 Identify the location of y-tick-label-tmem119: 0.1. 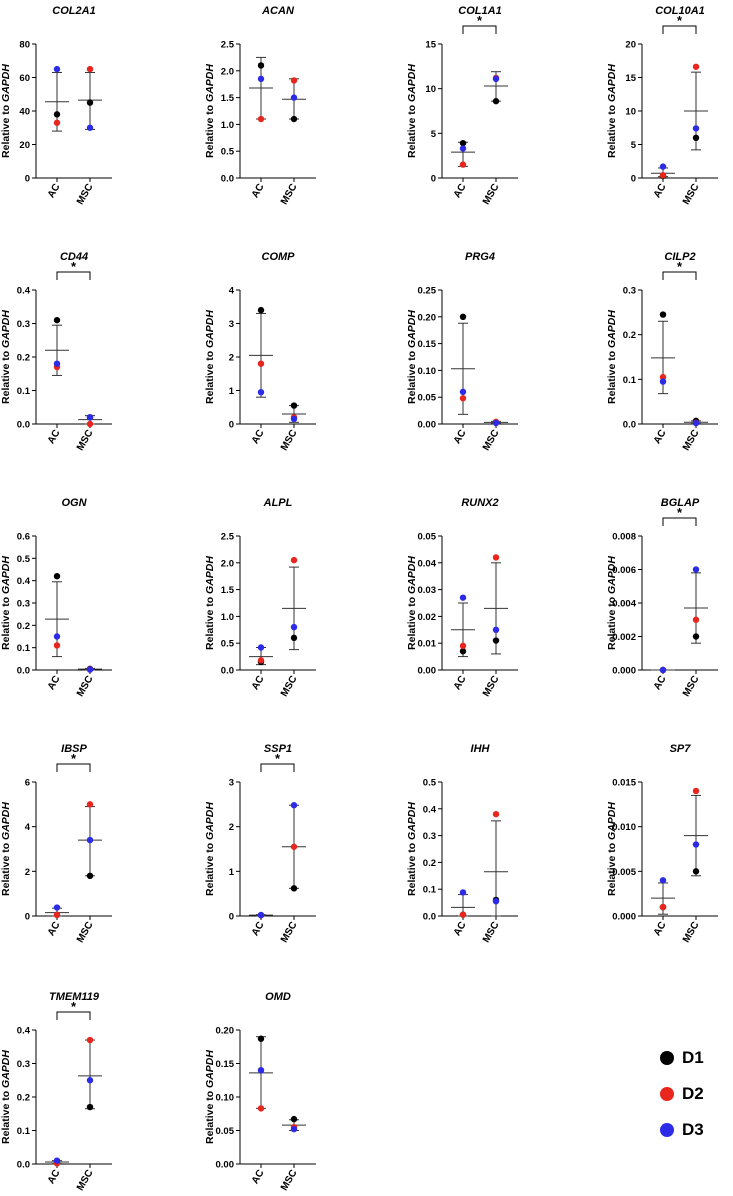
(24, 1131).